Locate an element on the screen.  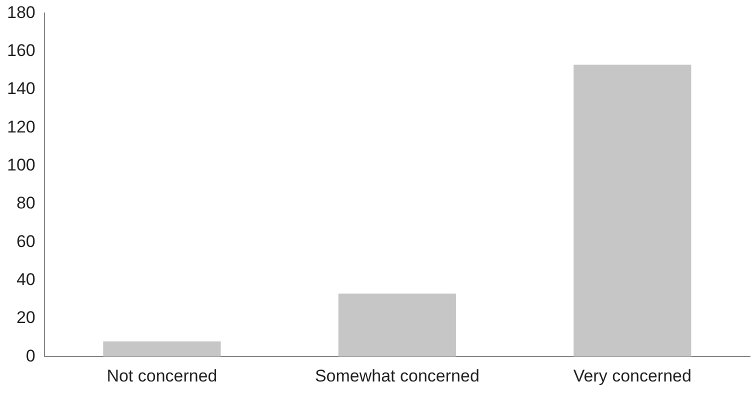
y-tick-label: 120 is located at coordinates (21, 126).